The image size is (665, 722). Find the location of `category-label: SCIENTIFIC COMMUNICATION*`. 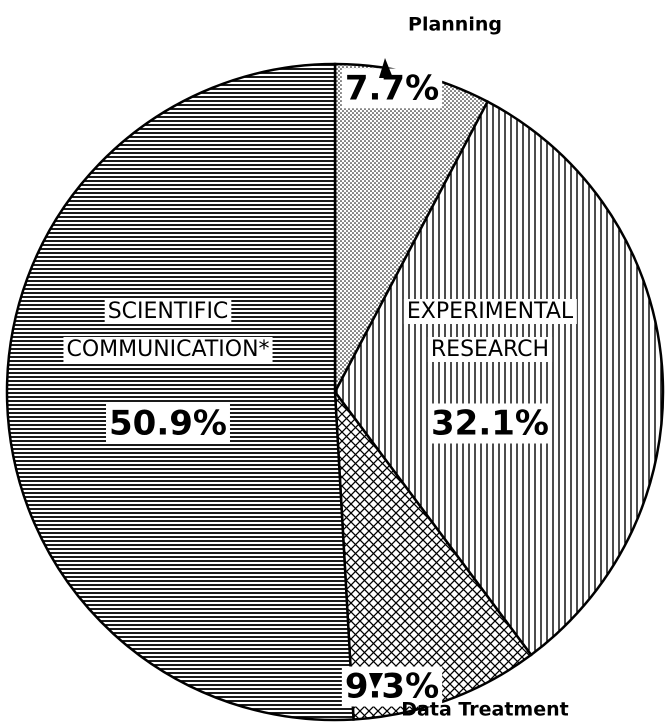

category-label: SCIENTIFIC COMMUNICATION* is located at coordinates (167, 330).